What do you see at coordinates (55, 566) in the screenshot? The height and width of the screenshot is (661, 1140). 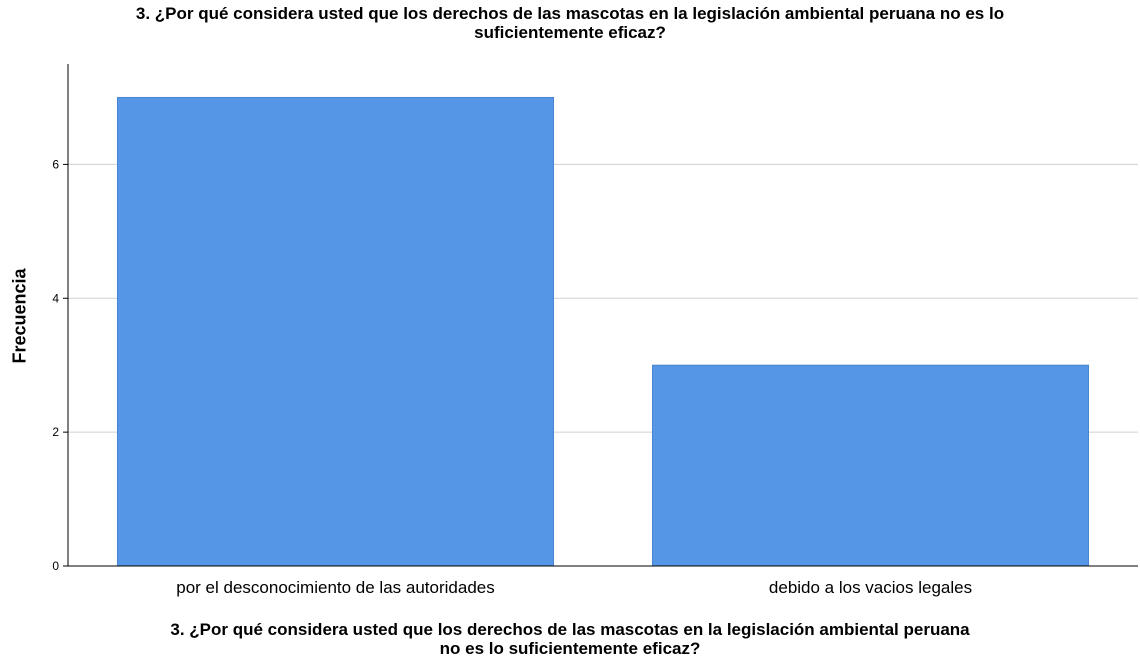 I see `y-tick-label: 0` at bounding box center [55, 566].